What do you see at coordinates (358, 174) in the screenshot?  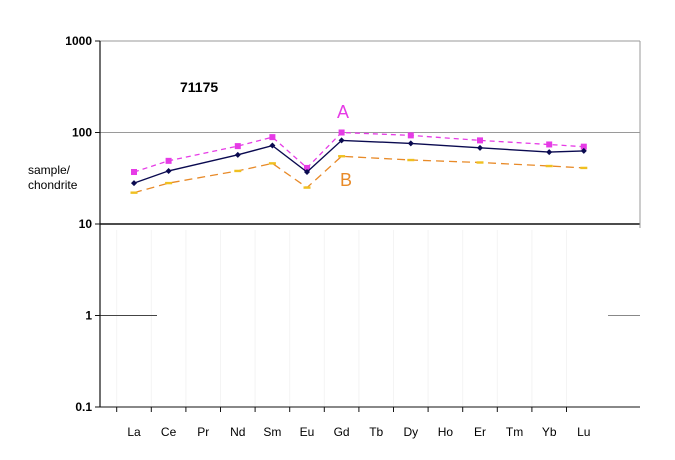 I see `series-line-b` at bounding box center [358, 174].